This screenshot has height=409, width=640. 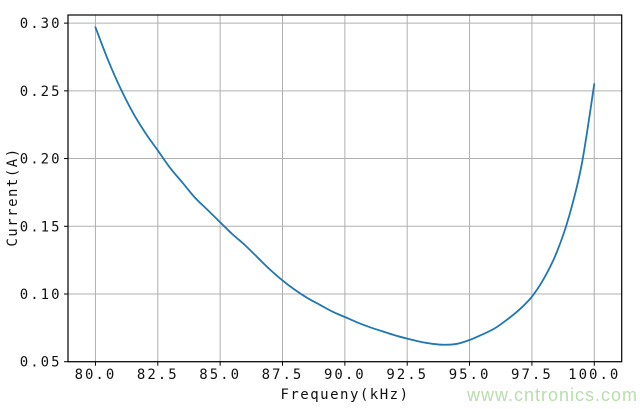 I want to click on x-tick-labels: 80.0 82.5 85.0 87.5 90.0 92.5 95.0 97.5 100.0, so click(x=347, y=375).